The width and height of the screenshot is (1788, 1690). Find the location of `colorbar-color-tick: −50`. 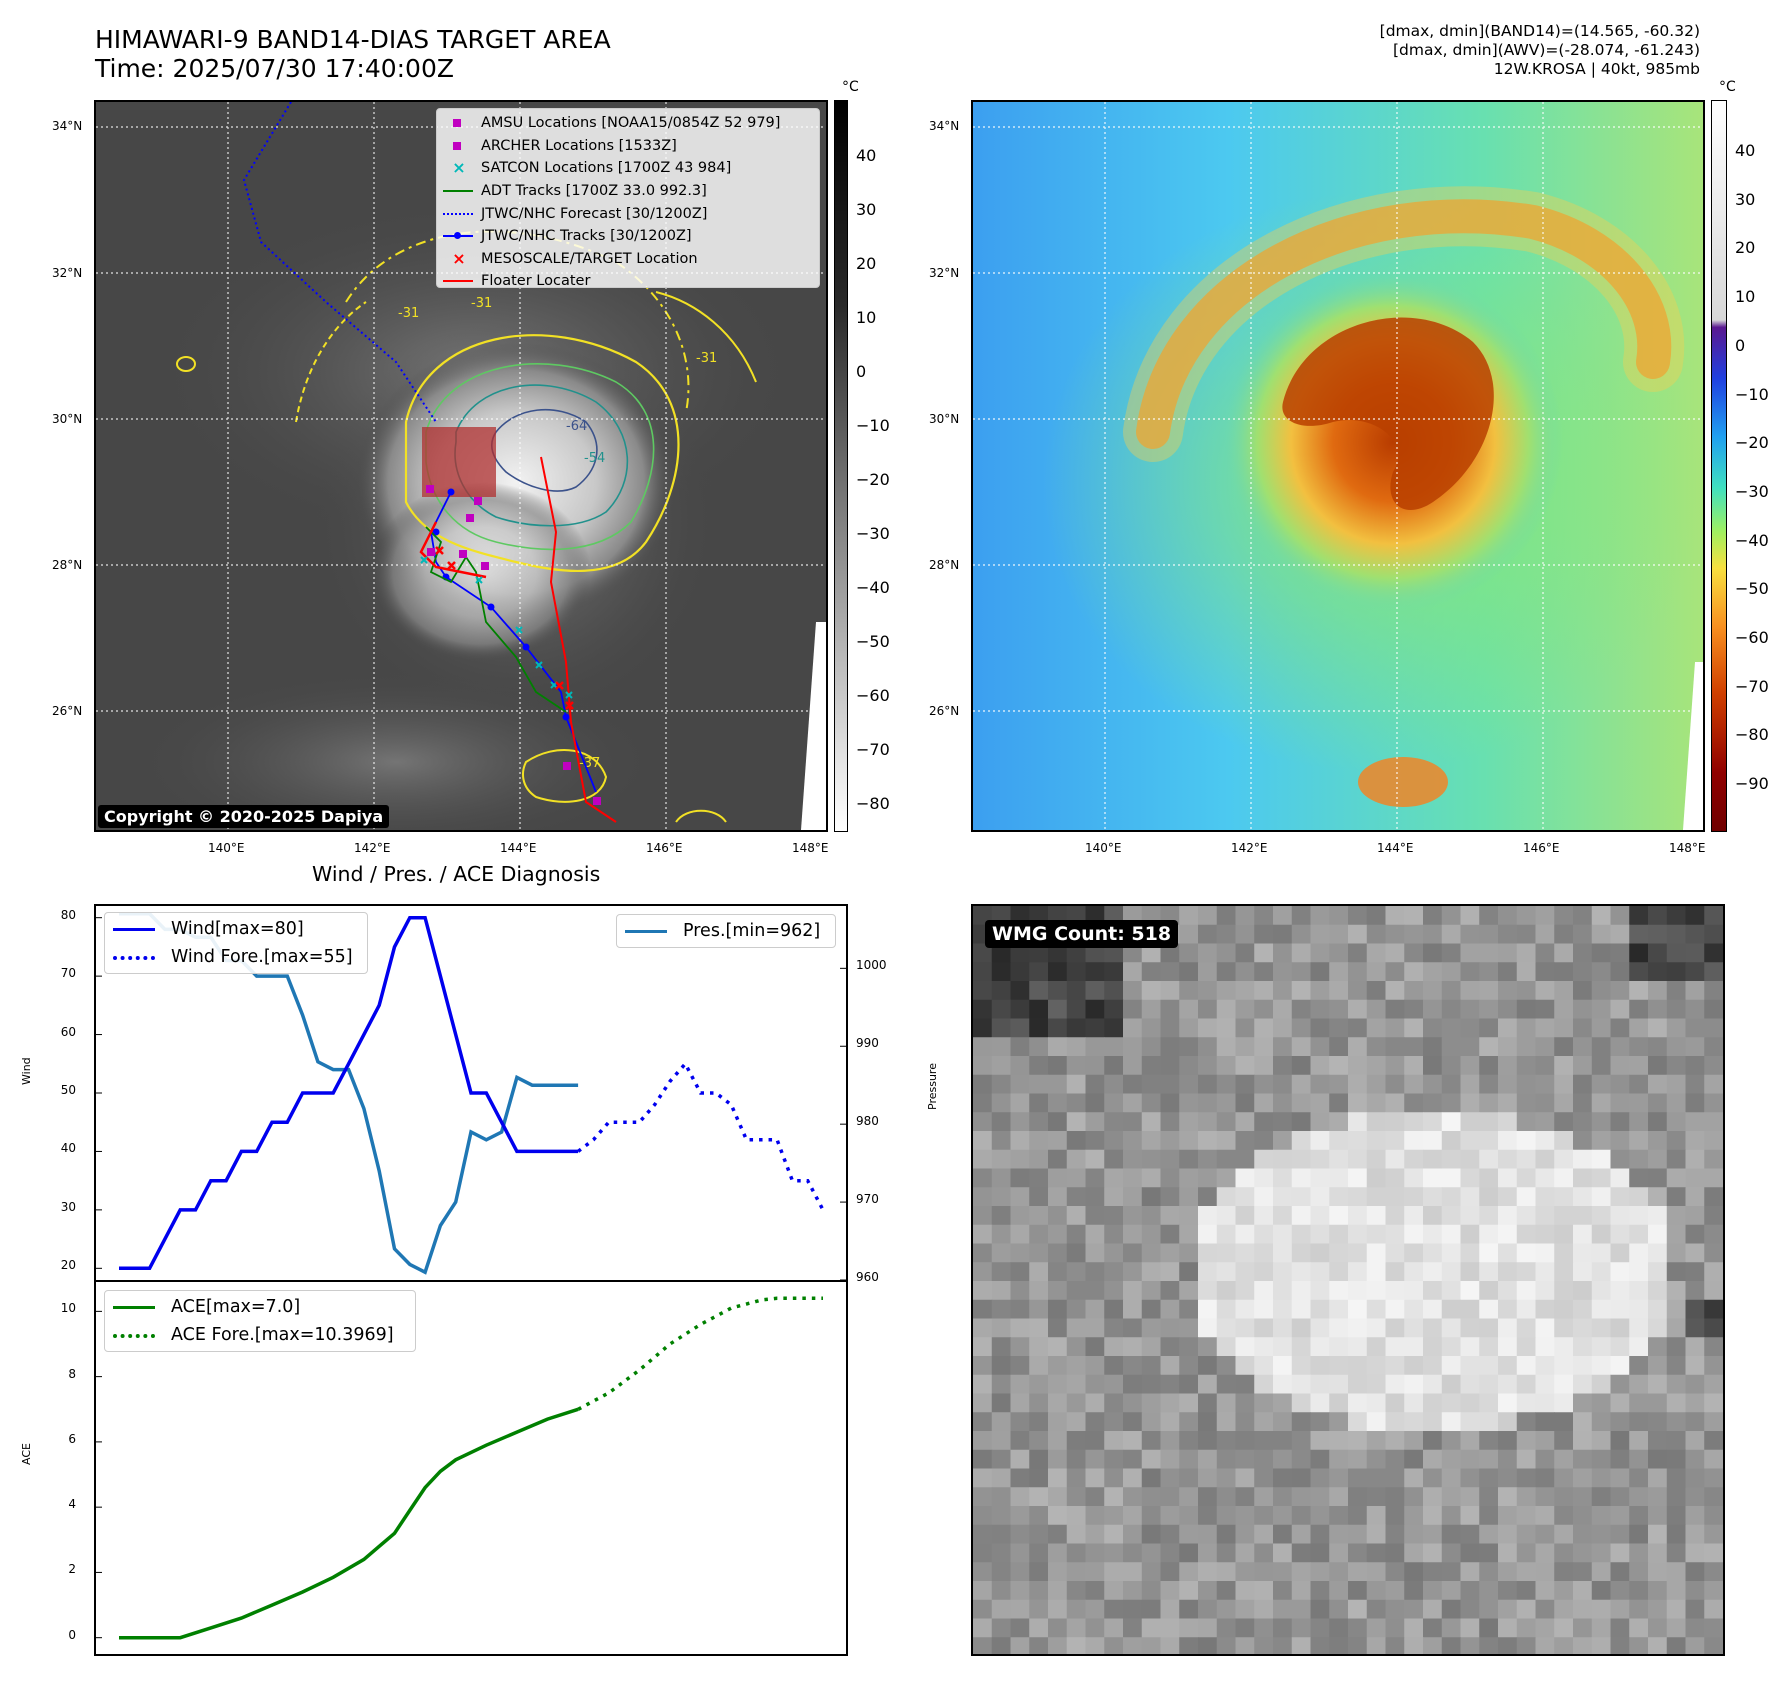

colorbar-color-tick: −50 is located at coordinates (1752, 589).